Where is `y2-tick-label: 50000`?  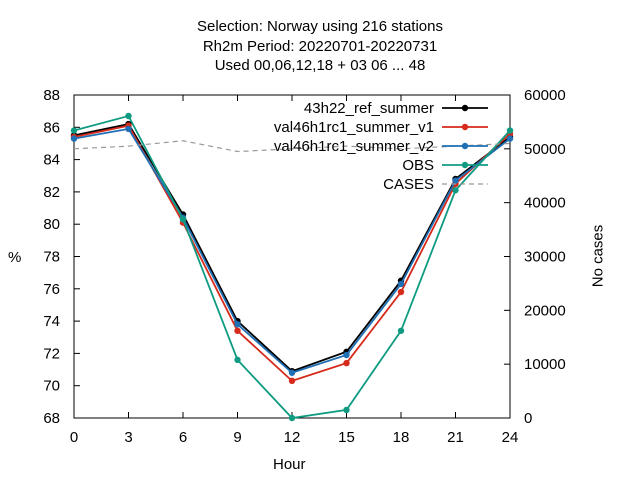
y2-tick-label: 50000 is located at coordinates (545, 149).